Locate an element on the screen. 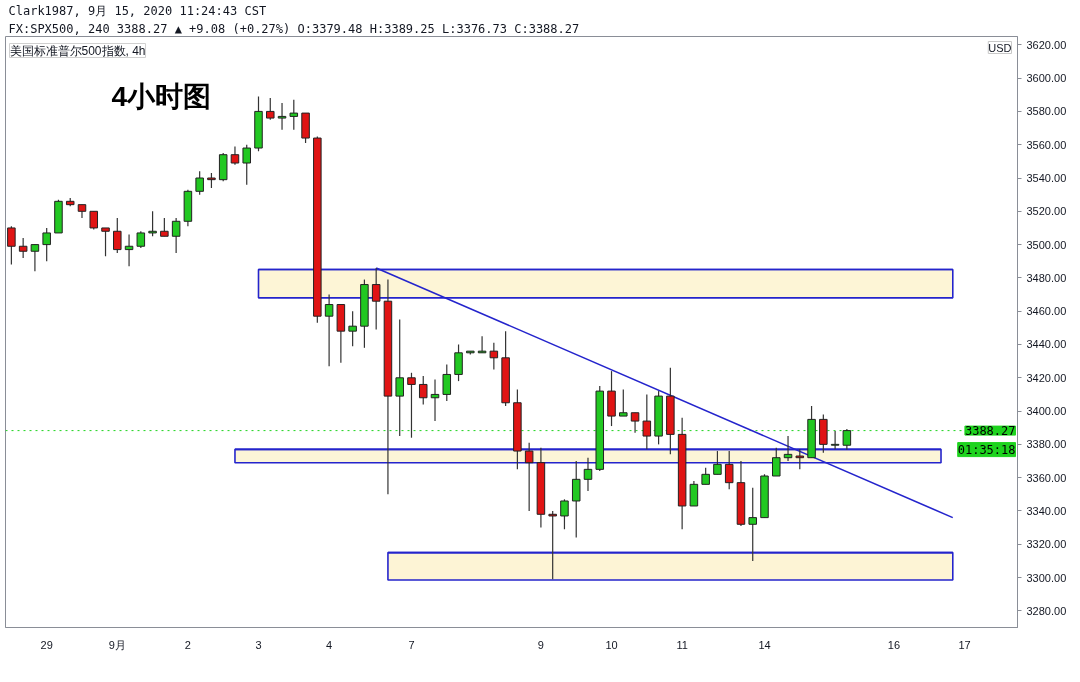 This screenshot has height=682, width=1080. y-tick-label: 3480.00 is located at coordinates (1046, 277).